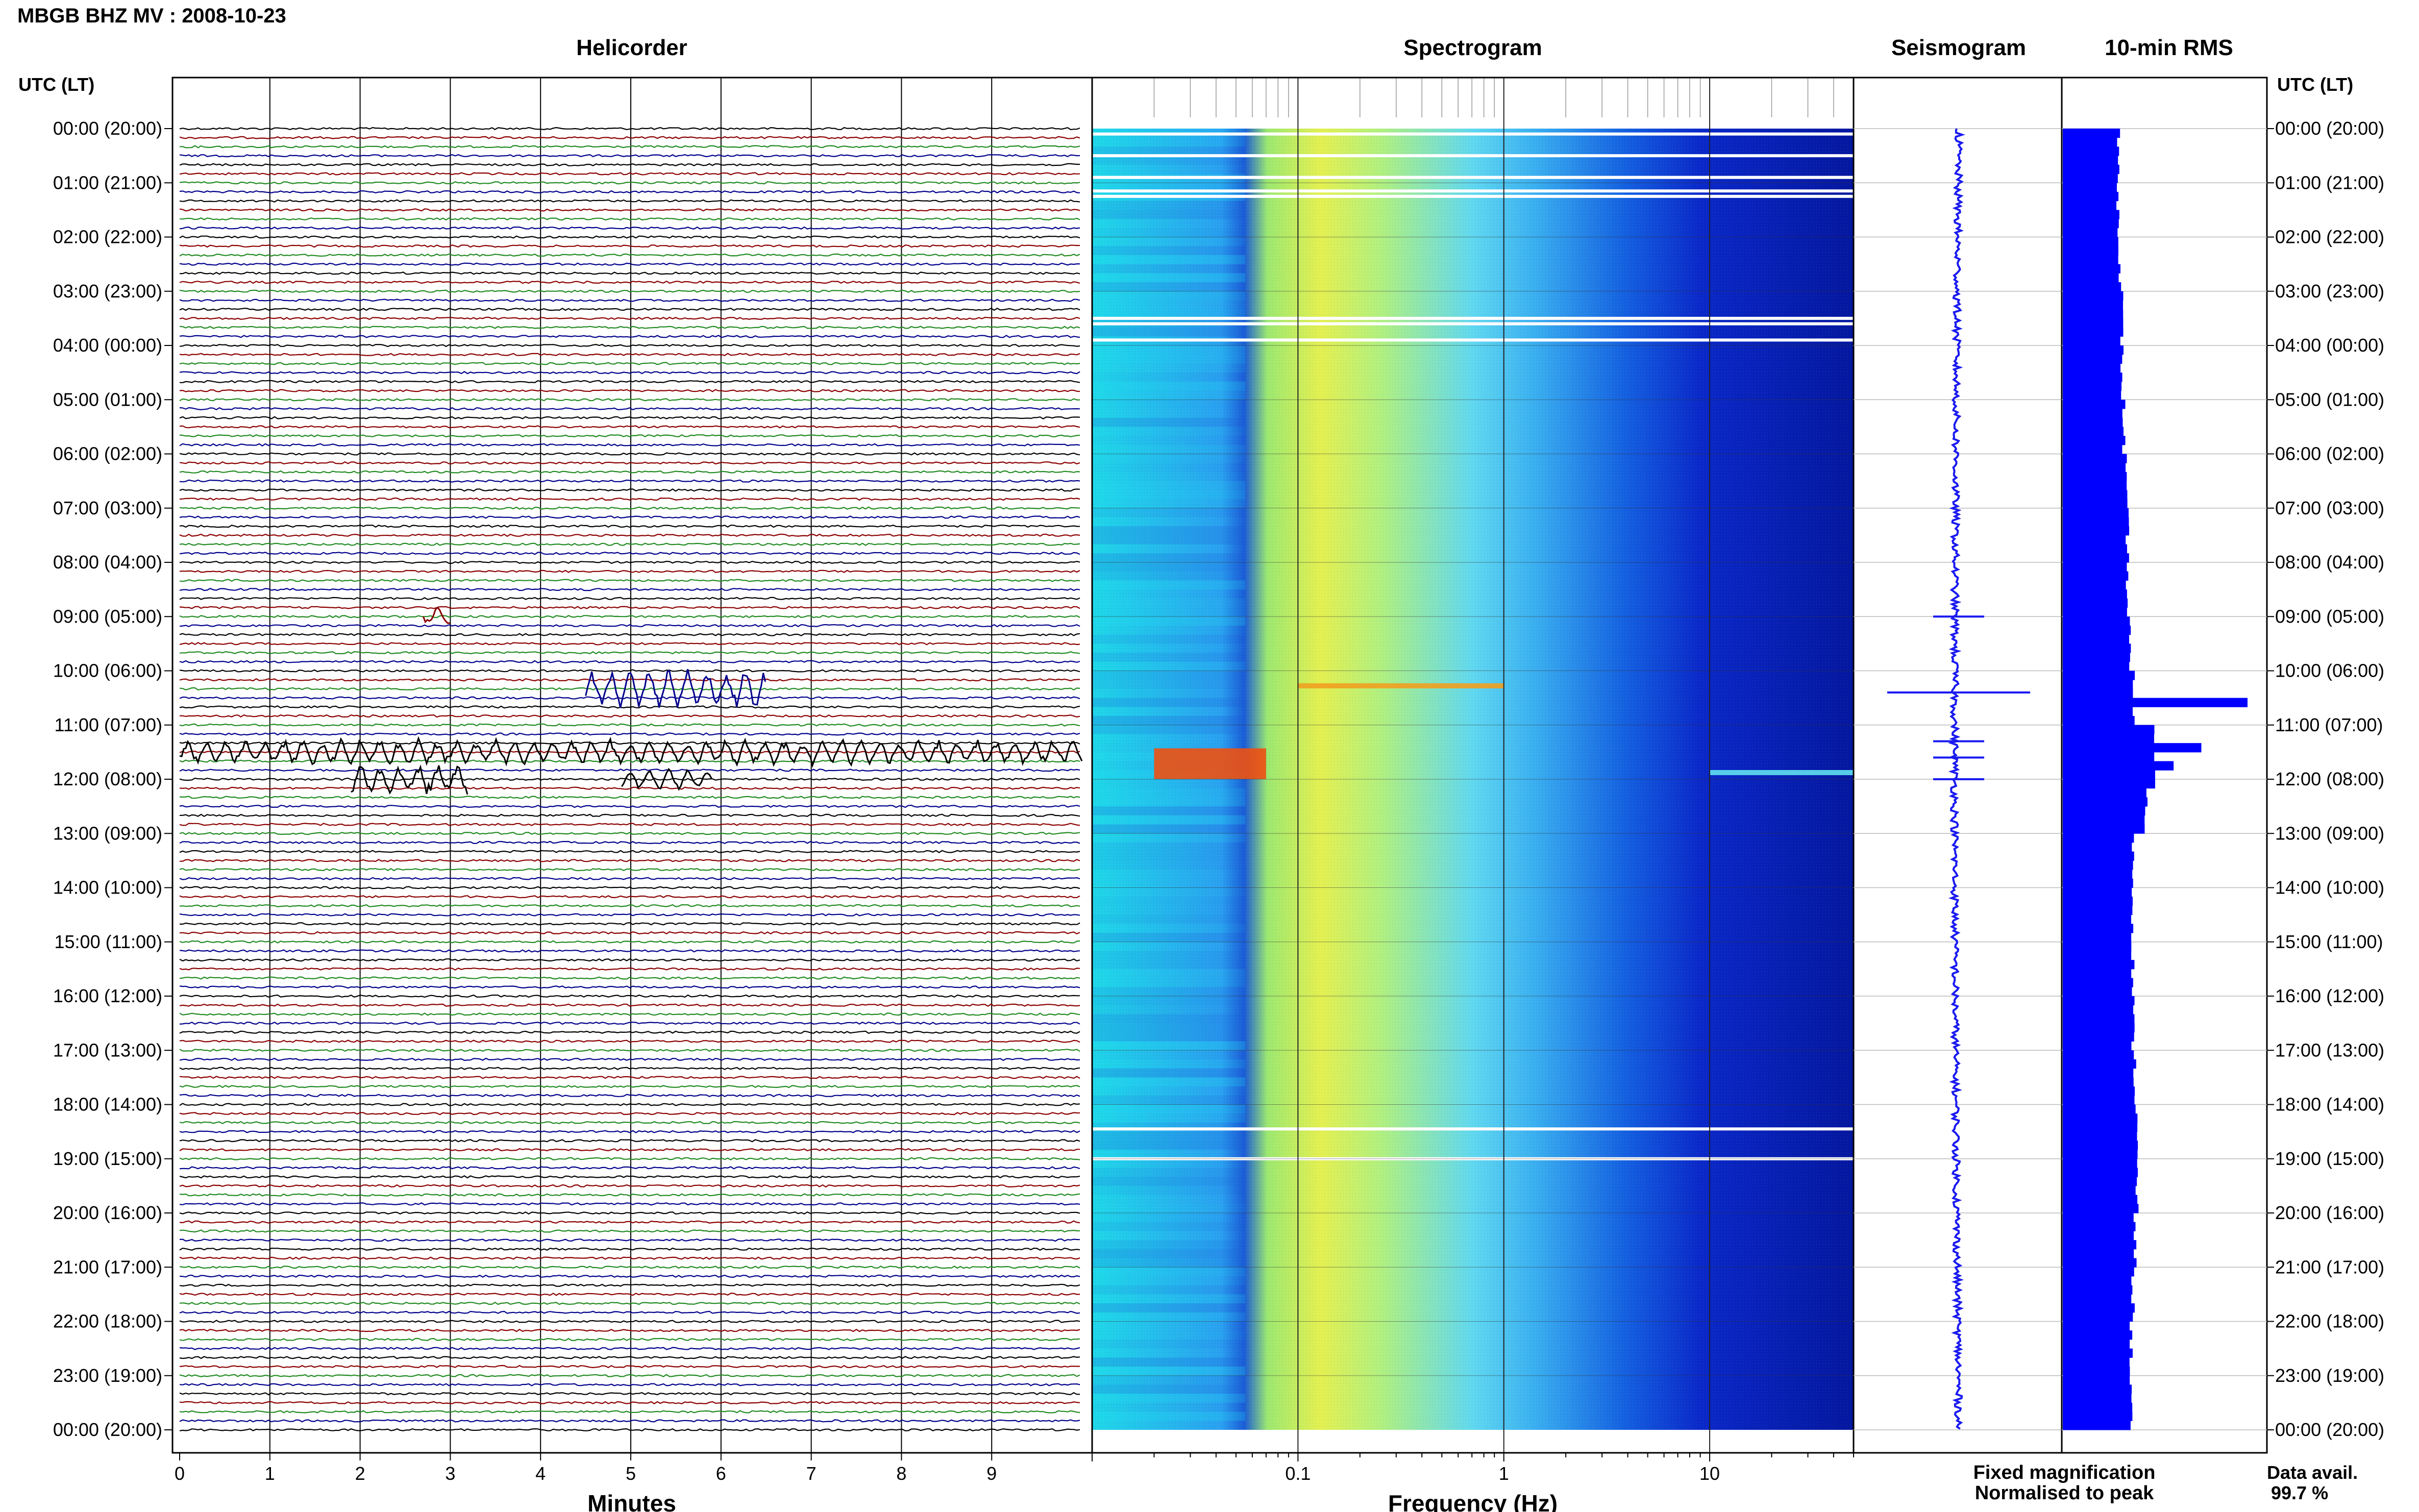  Describe the element at coordinates (586, 1468) in the screenshot. I see `helicorder-x-axis: 0 1 2 3 4 5 6 7 8 9` at that location.